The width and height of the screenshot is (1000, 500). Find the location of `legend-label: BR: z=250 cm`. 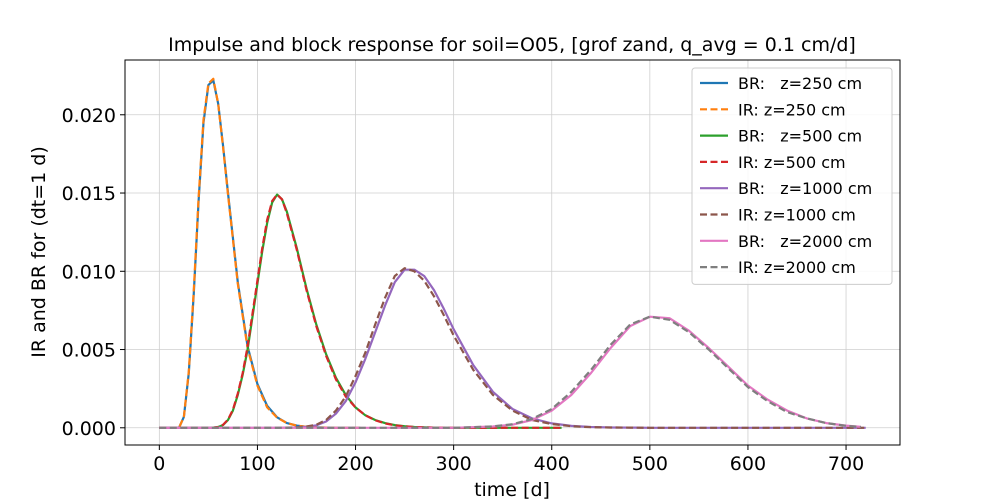

legend-label: BR: z=250 cm is located at coordinates (800, 83).